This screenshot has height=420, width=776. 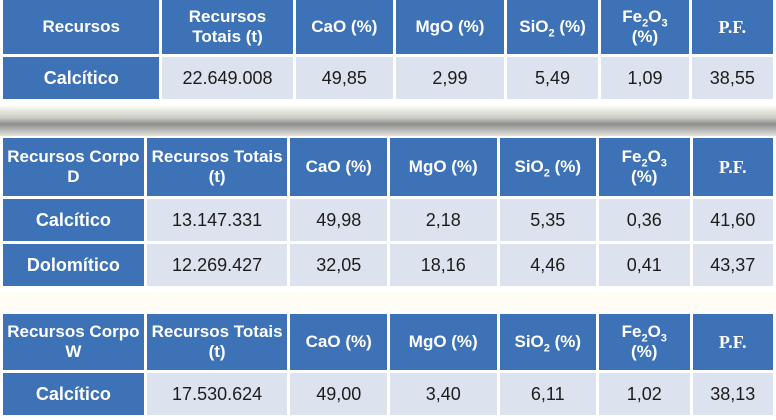 What do you see at coordinates (443, 394) in the screenshot?
I see `cell-mgo: 3,40` at bounding box center [443, 394].